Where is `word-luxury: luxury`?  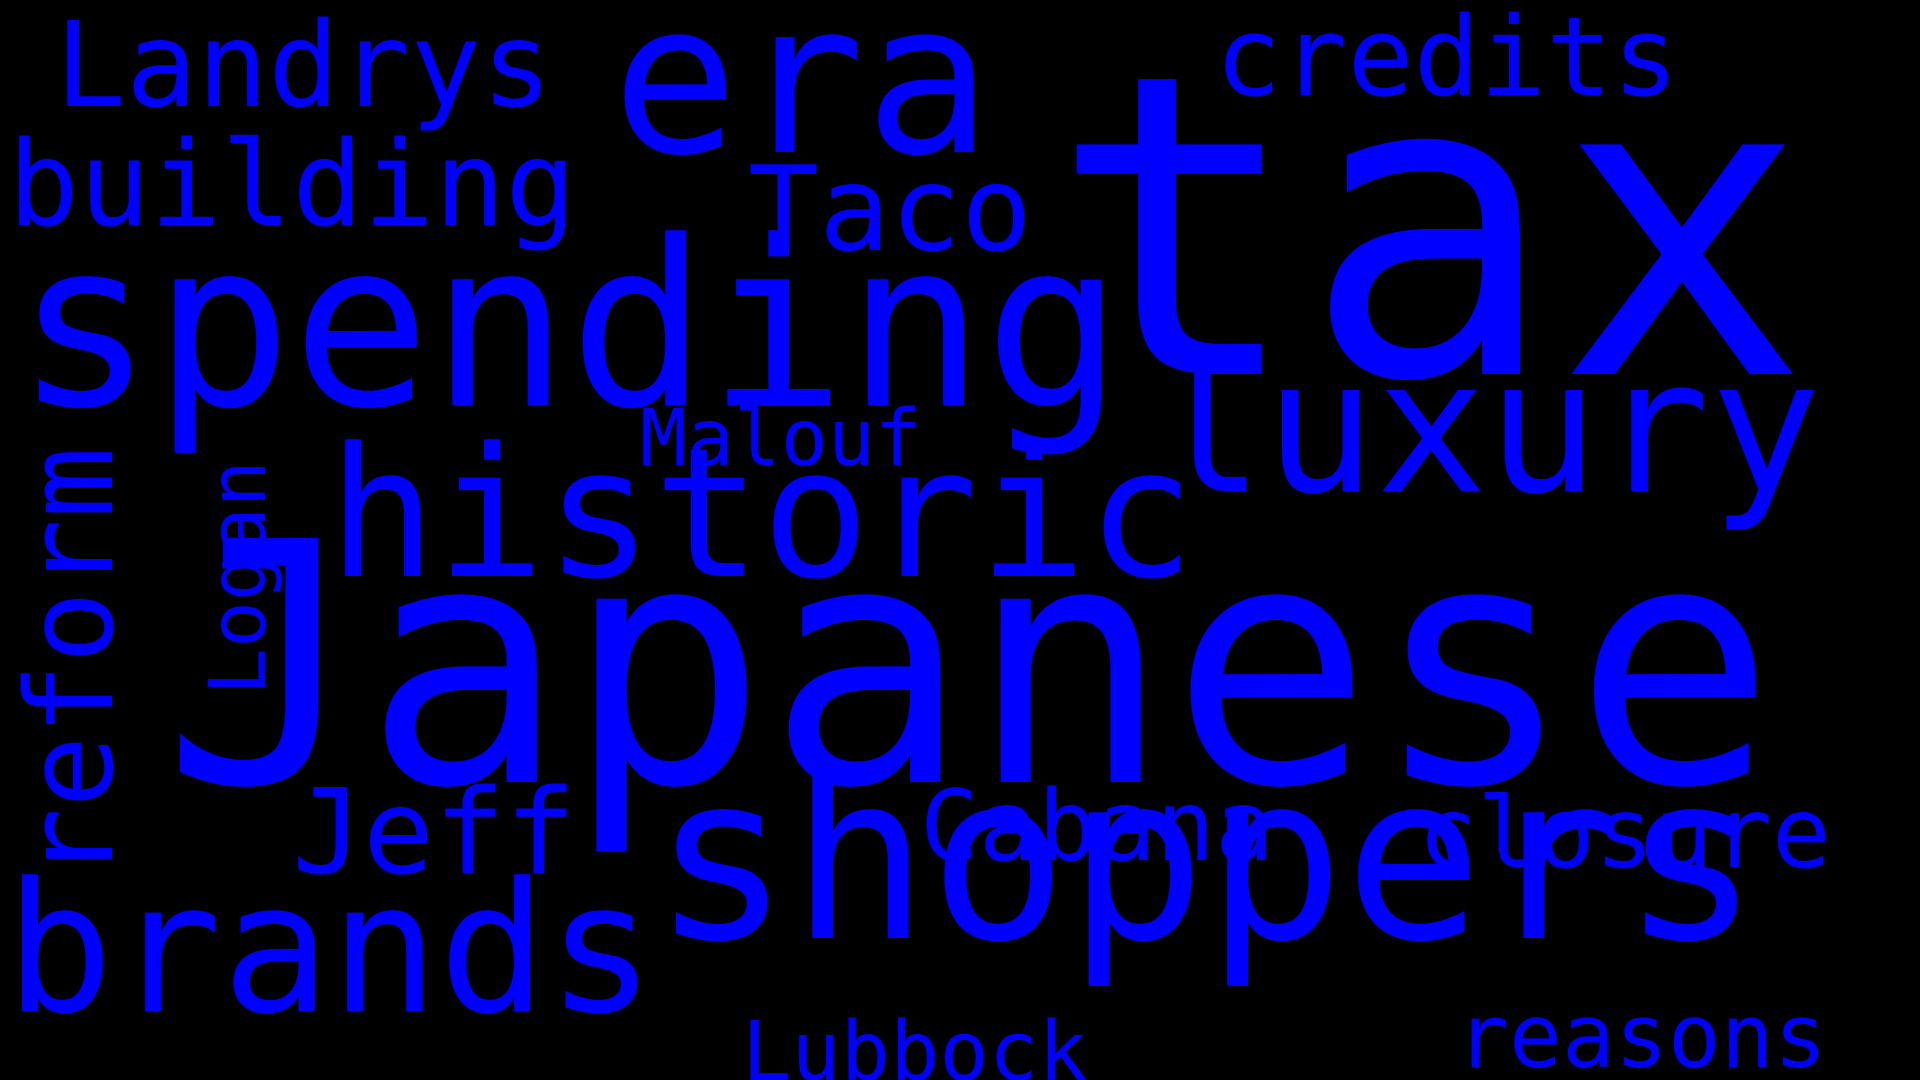
word-luxury: luxury is located at coordinates (1487, 427).